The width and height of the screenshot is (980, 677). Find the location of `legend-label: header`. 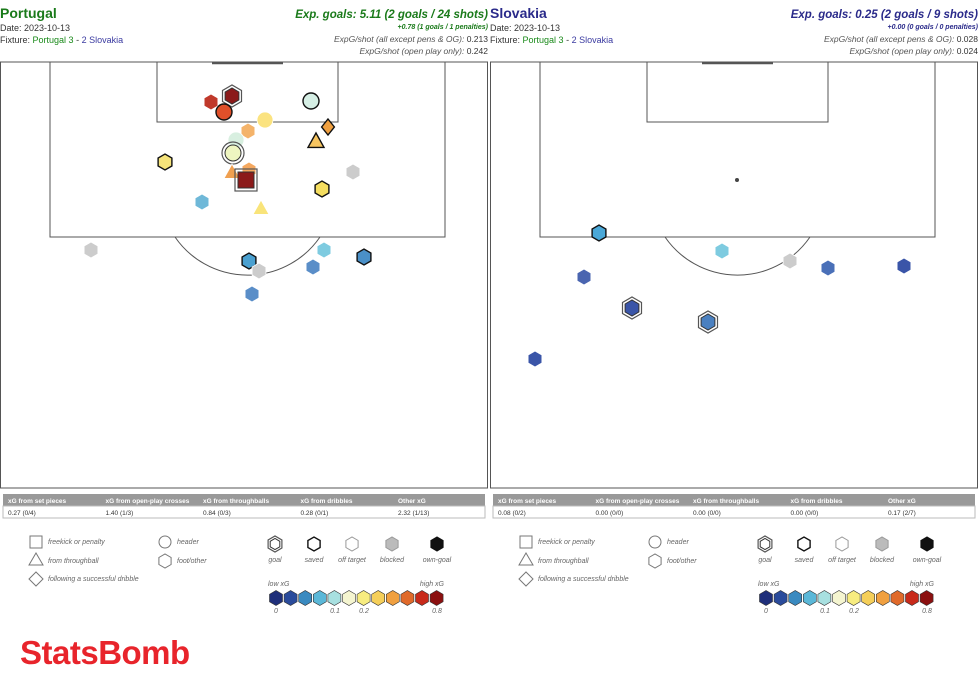

legend-label: header is located at coordinates (188, 542).